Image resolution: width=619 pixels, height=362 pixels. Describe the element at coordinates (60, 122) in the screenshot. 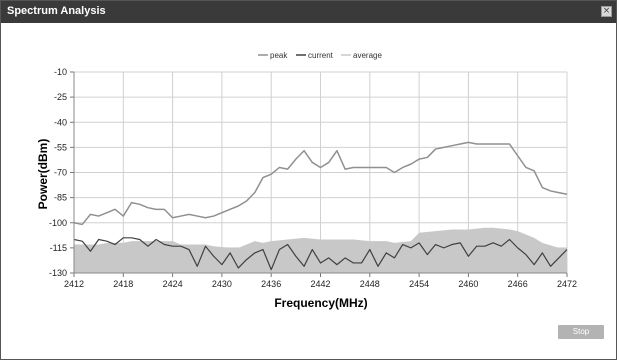

I see `y-tick-label: -40` at that location.